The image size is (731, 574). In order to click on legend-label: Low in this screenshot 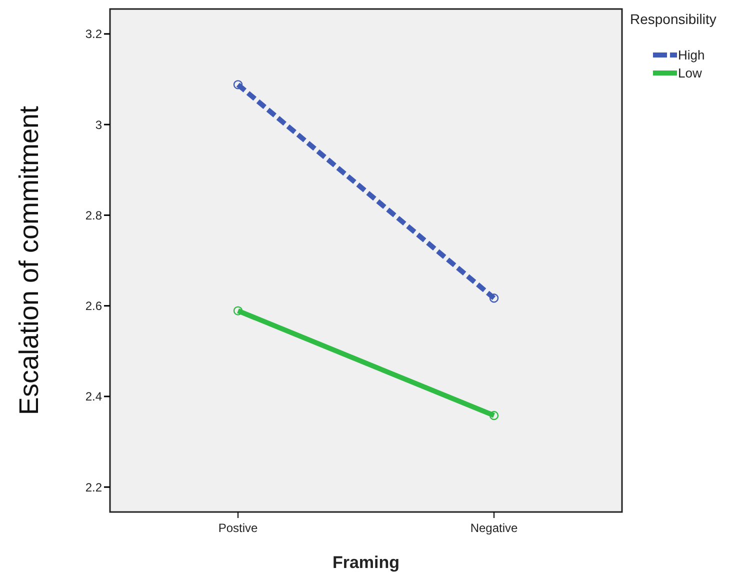, I will do `click(690, 73)`.